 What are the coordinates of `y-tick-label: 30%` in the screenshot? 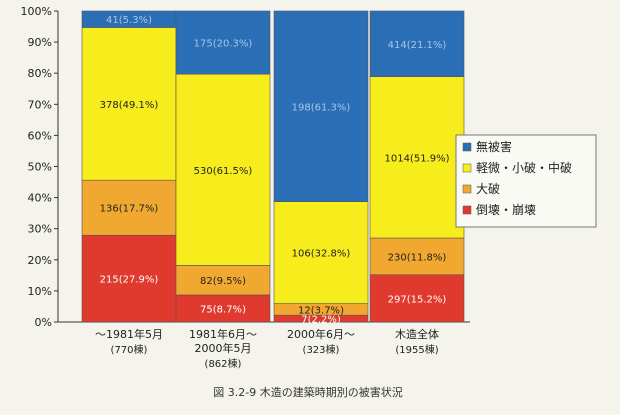 It's located at (40, 229).